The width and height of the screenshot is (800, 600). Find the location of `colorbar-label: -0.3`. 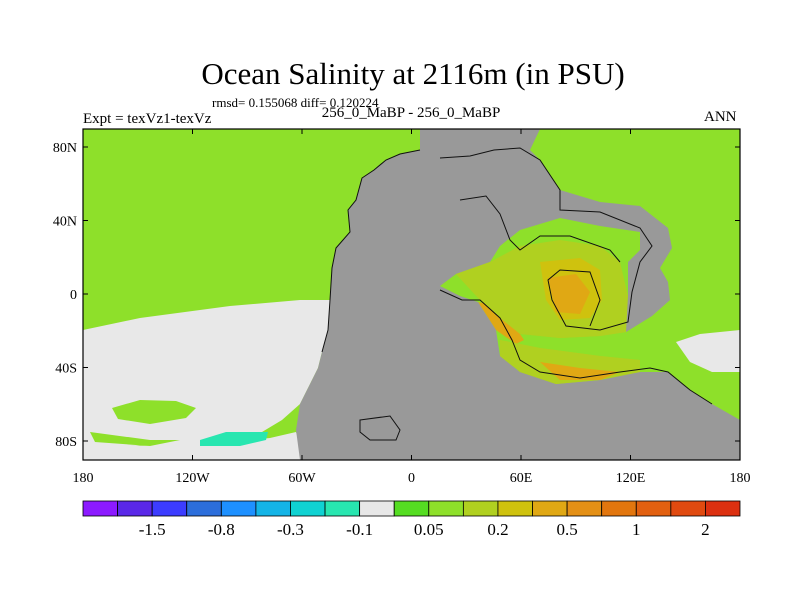

colorbar-label: -0.3 is located at coordinates (290, 529).